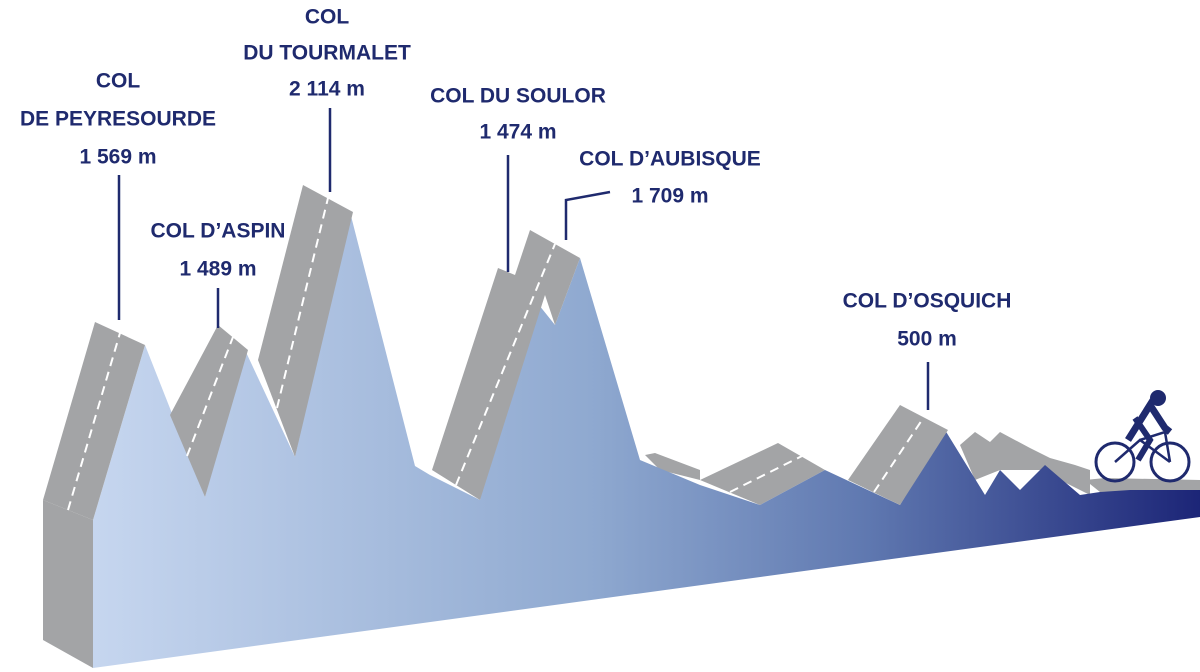  What do you see at coordinates (217, 269) in the screenshot?
I see `col-altitude: 1 489 m` at bounding box center [217, 269].